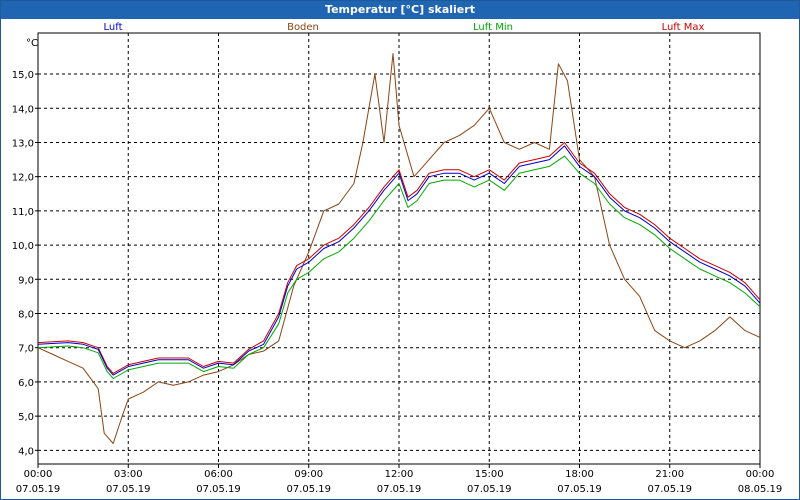  Describe the element at coordinates (23, 212) in the screenshot. I see `y-tick-label: 11,0` at that location.